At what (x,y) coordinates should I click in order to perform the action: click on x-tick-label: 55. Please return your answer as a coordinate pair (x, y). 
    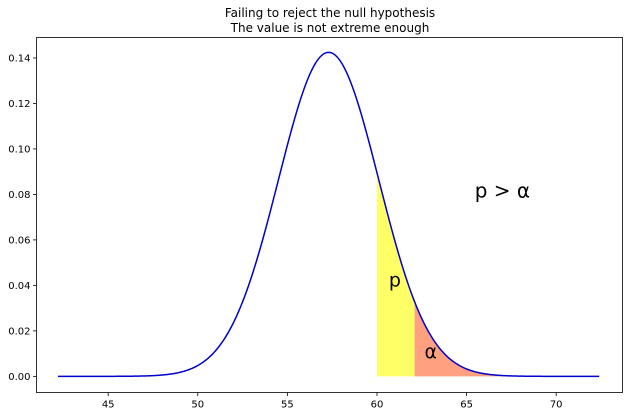
    Looking at the image, I should click on (287, 405).